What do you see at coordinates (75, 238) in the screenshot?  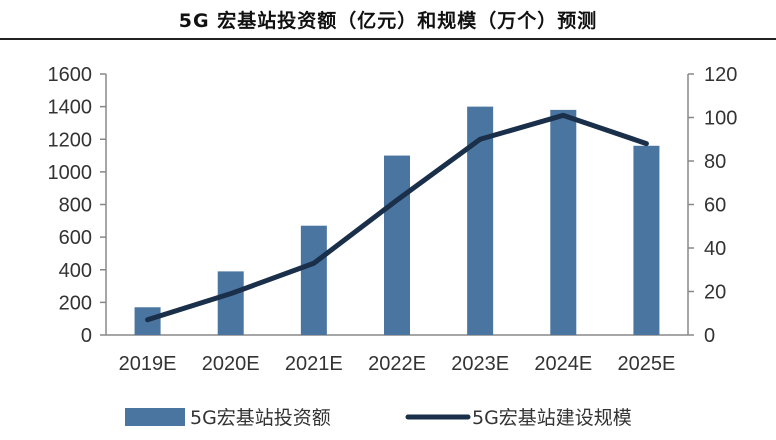 I see `left-tick-label: 600` at bounding box center [75, 238].